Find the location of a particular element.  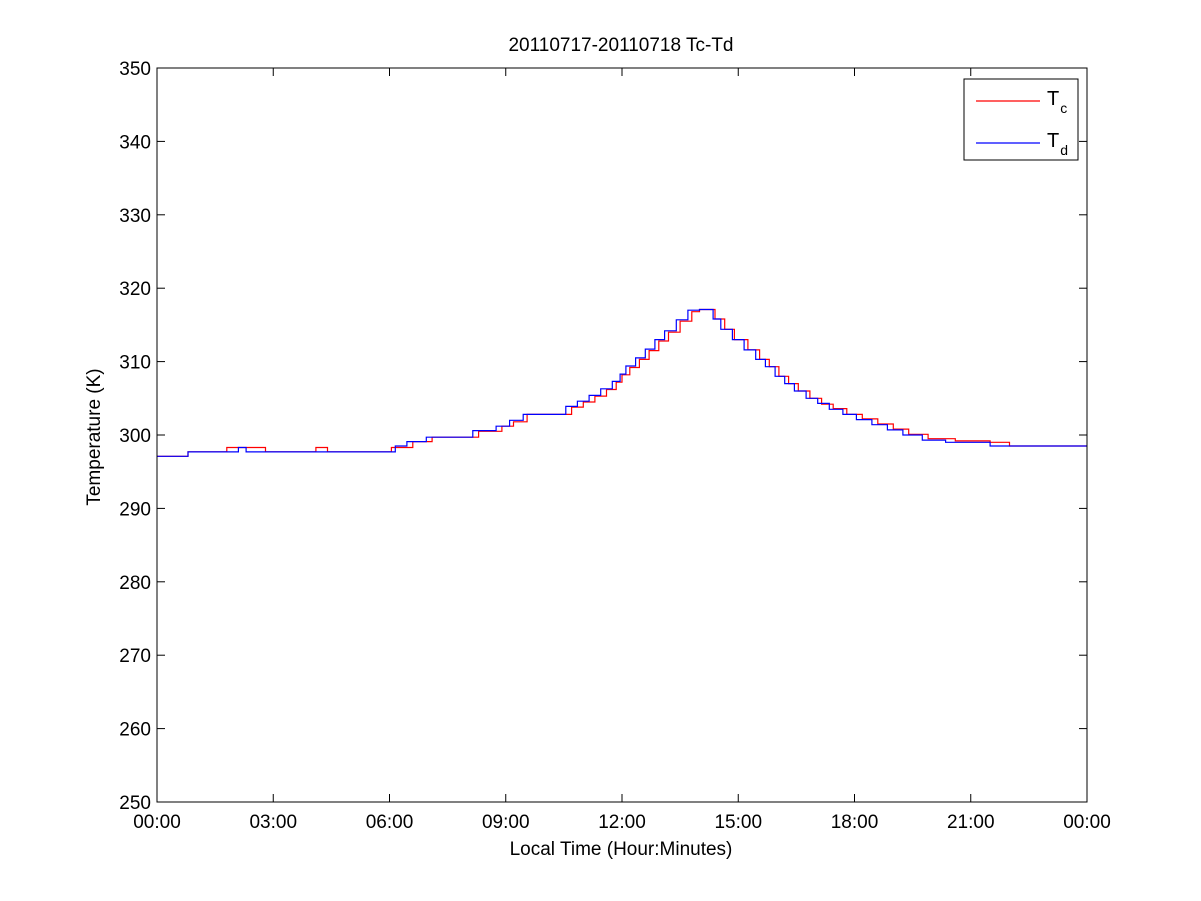

y-axis-title: Temperature (K) is located at coordinates (94, 436).